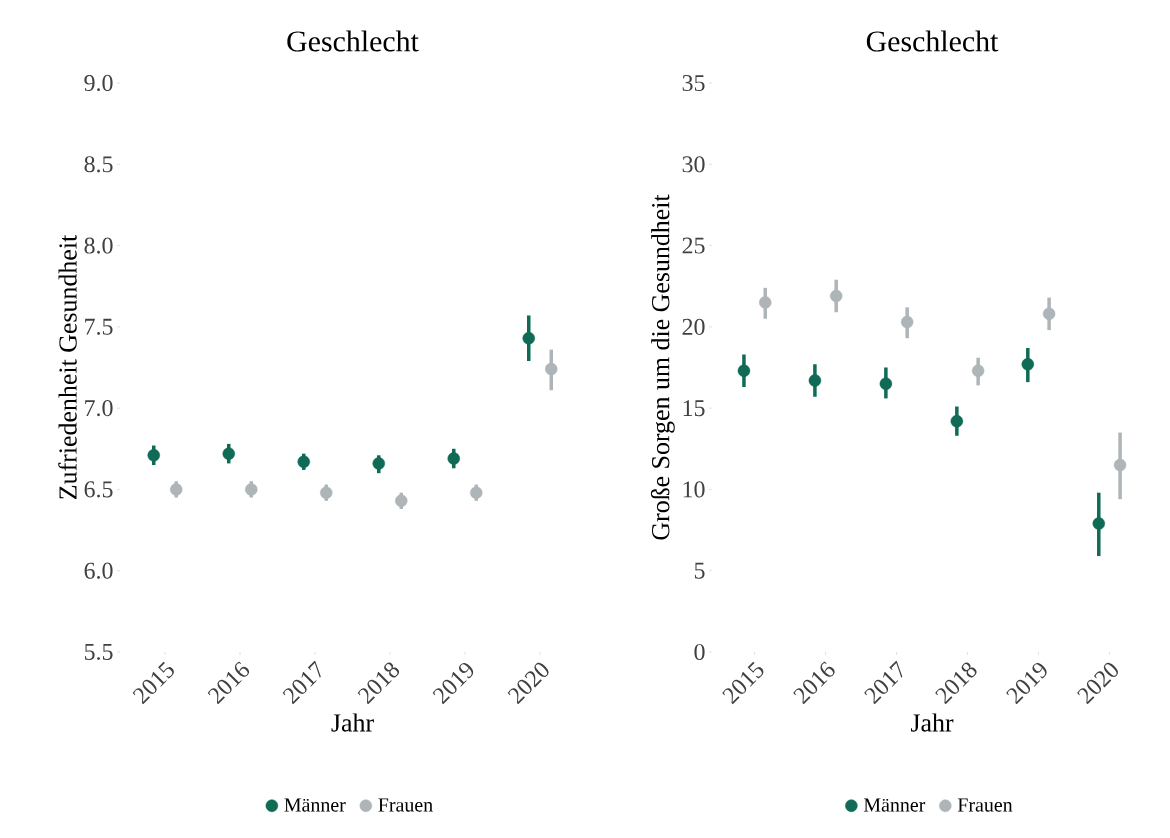 This screenshot has height=838, width=1170. Describe the element at coordinates (699, 570) in the screenshot. I see `y-tick-label: 5` at that location.